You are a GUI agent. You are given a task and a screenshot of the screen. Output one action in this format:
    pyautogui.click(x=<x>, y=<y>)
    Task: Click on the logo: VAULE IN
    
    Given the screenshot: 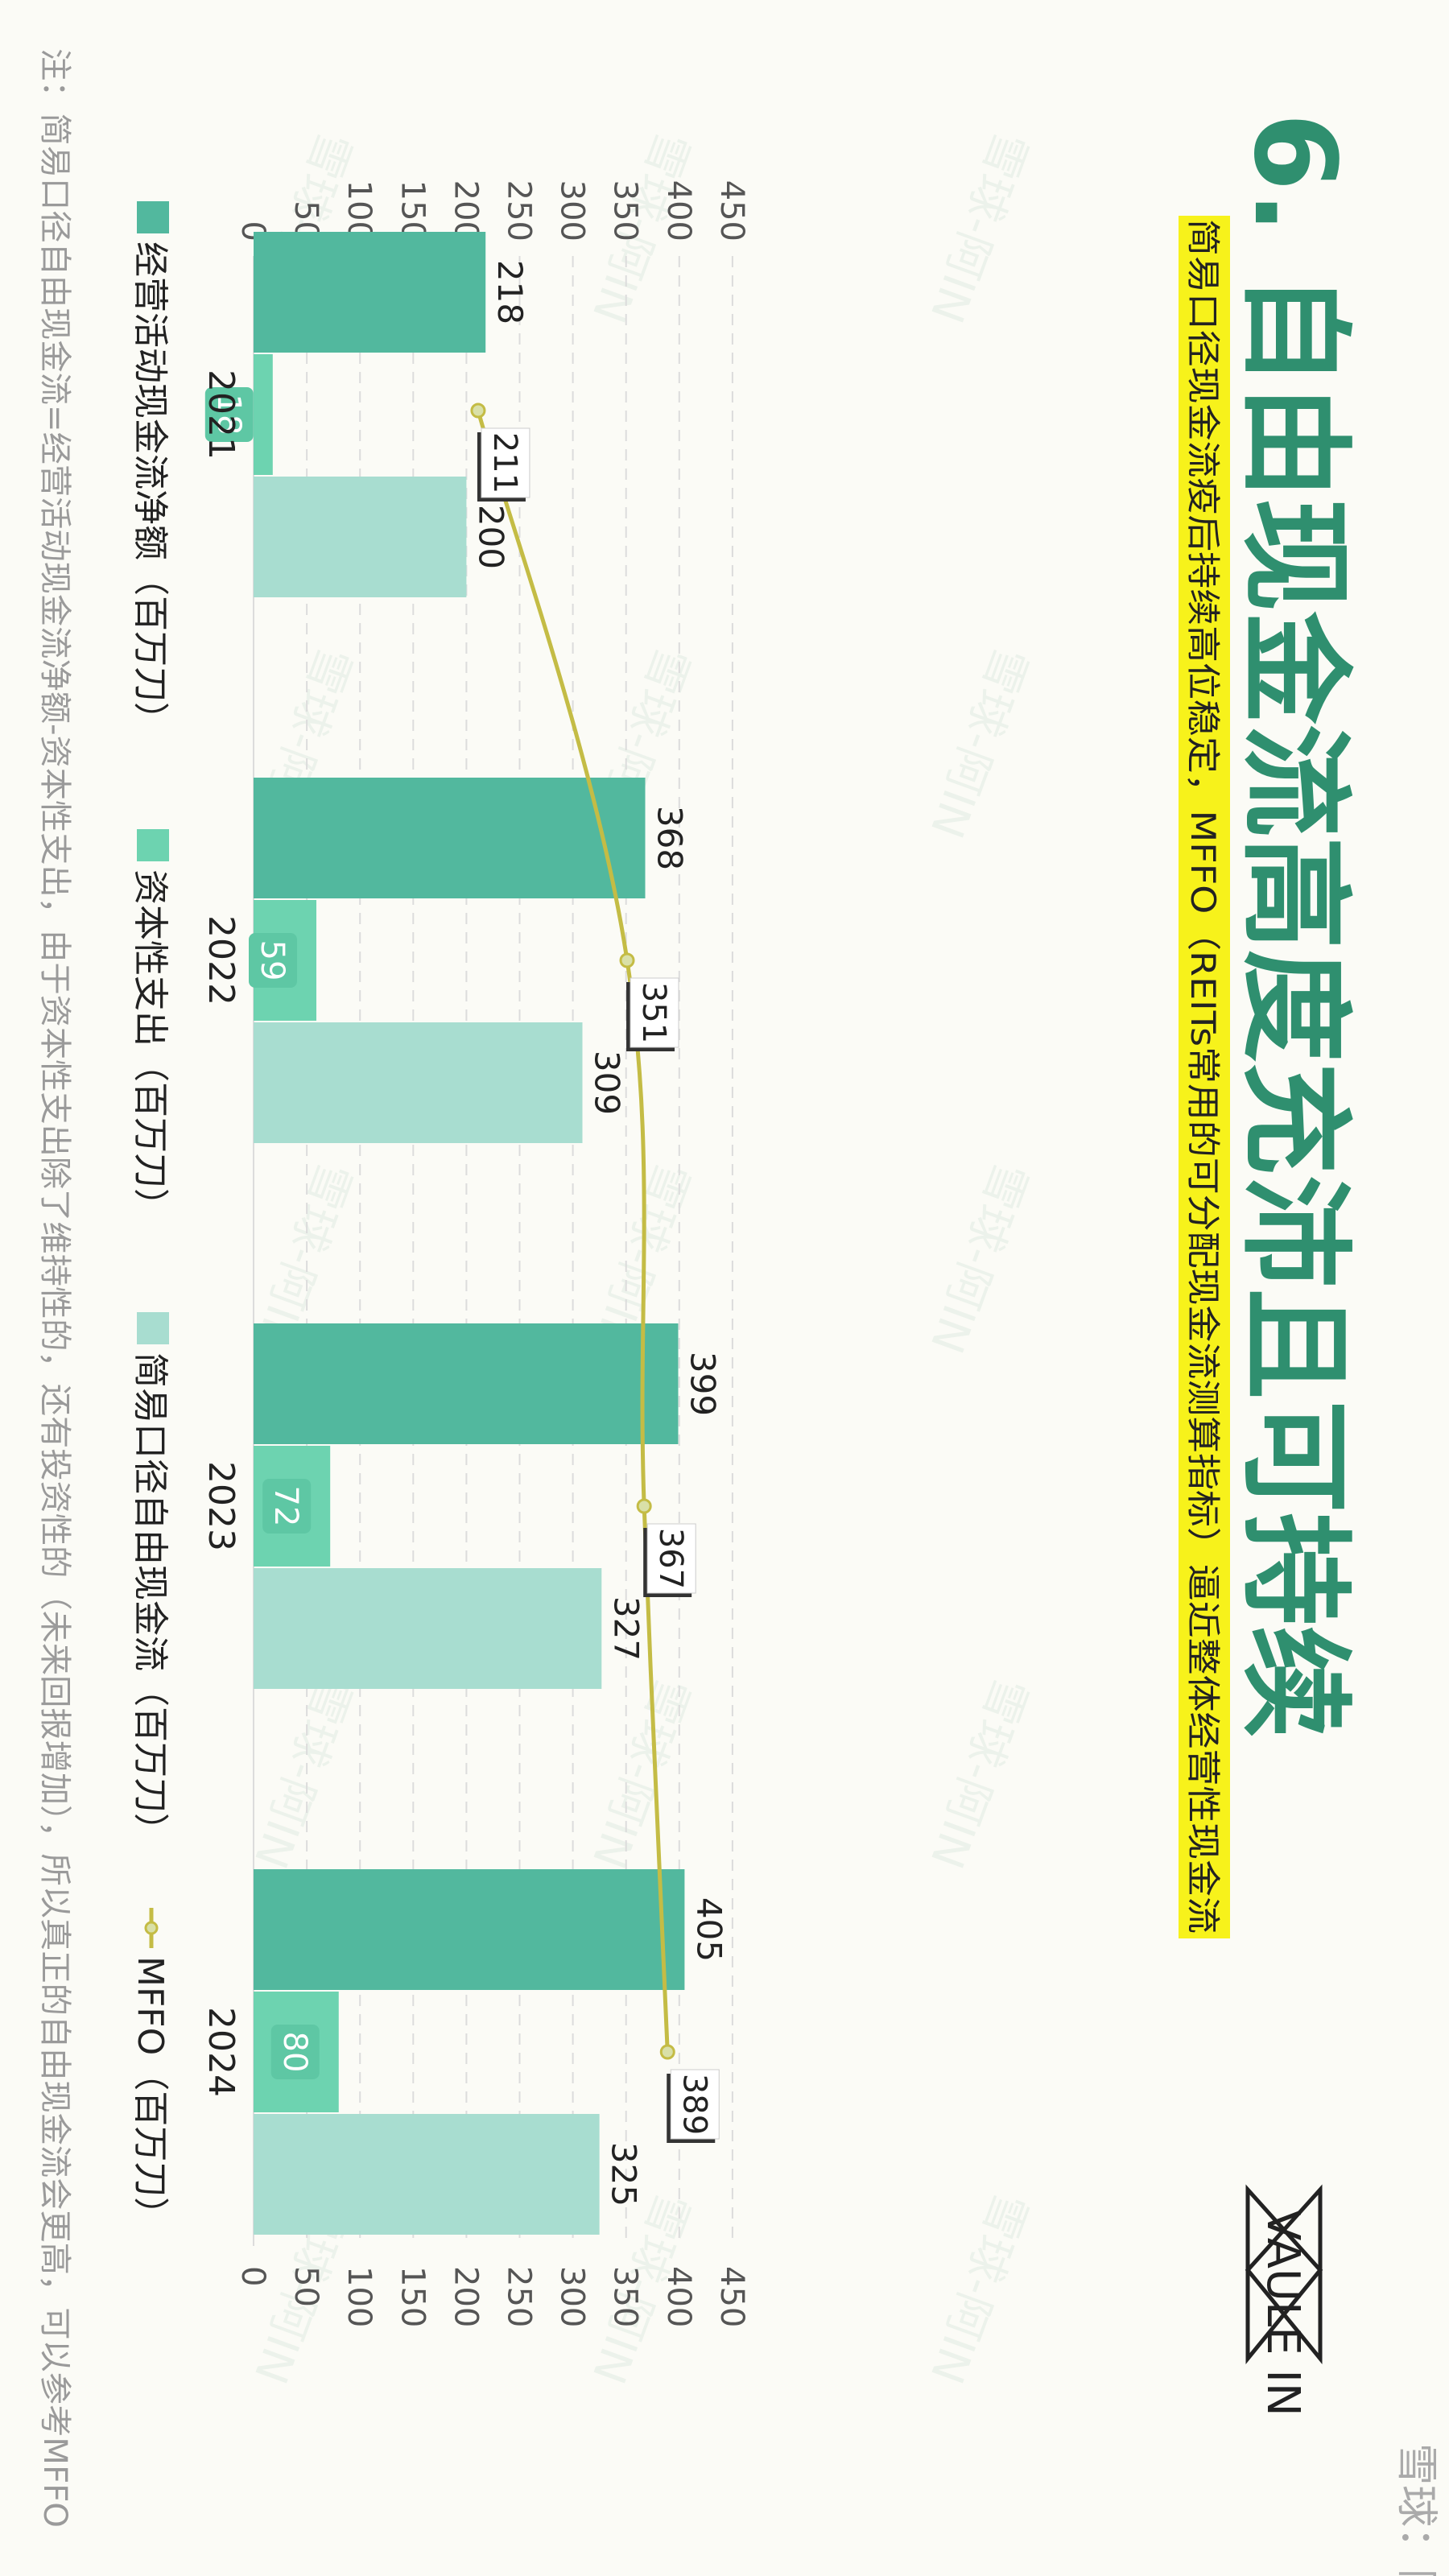 What is the action you would take?
    pyautogui.click(x=1284, y=2300)
    